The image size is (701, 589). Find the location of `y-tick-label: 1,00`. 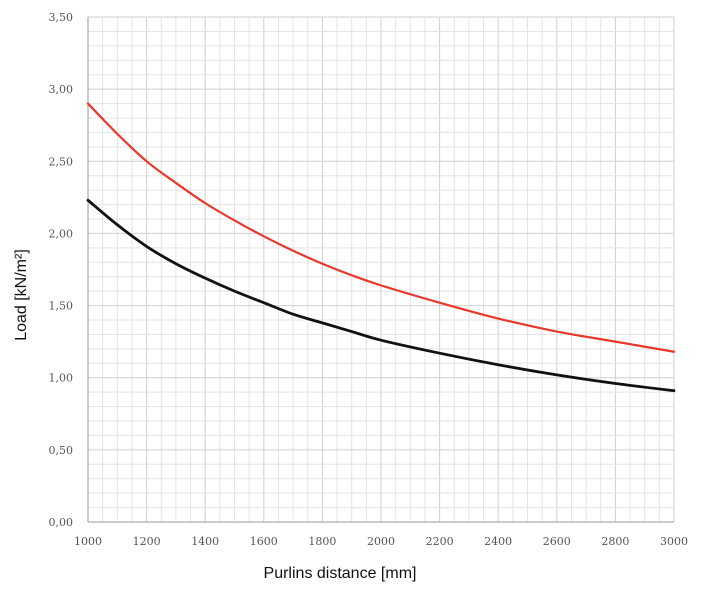

y-tick-label: 1,00 is located at coordinates (61, 378).